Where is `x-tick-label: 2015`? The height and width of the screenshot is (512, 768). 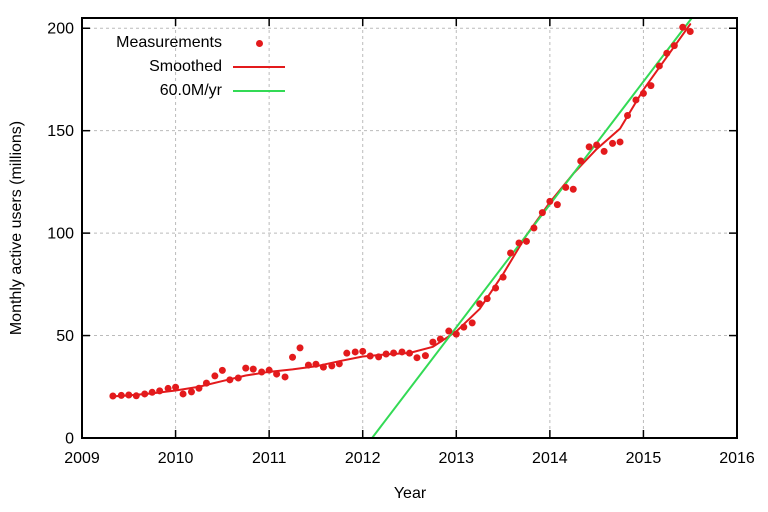 x-tick-label: 2015 is located at coordinates (644, 458).